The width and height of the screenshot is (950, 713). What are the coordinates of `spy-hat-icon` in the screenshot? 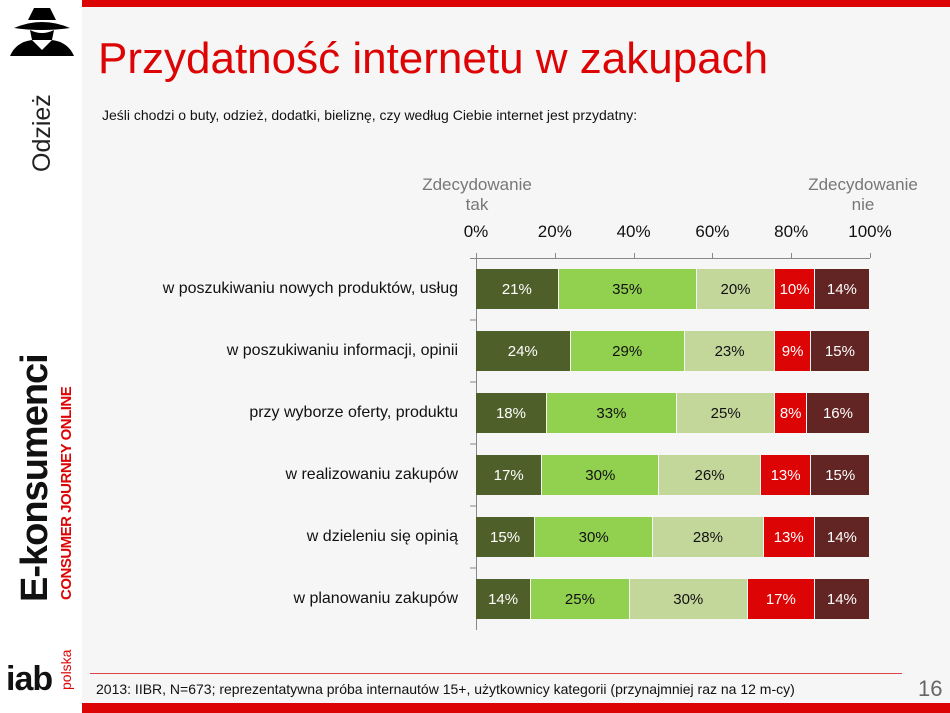 It's located at (42, 32).